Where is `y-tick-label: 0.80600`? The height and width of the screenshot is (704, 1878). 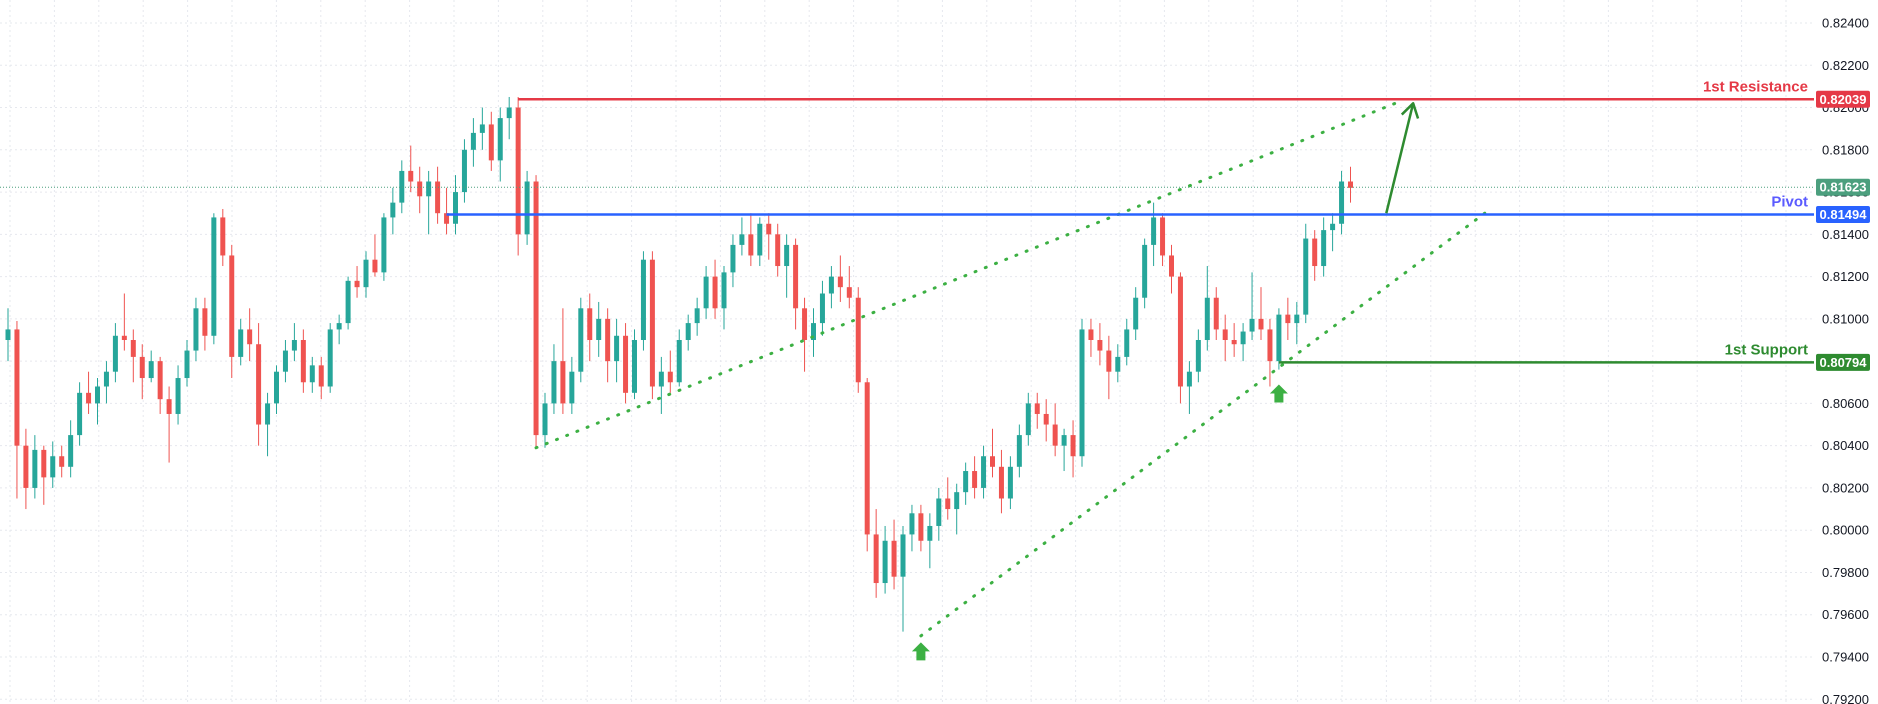
y-tick-label: 0.80600 is located at coordinates (1845, 403).